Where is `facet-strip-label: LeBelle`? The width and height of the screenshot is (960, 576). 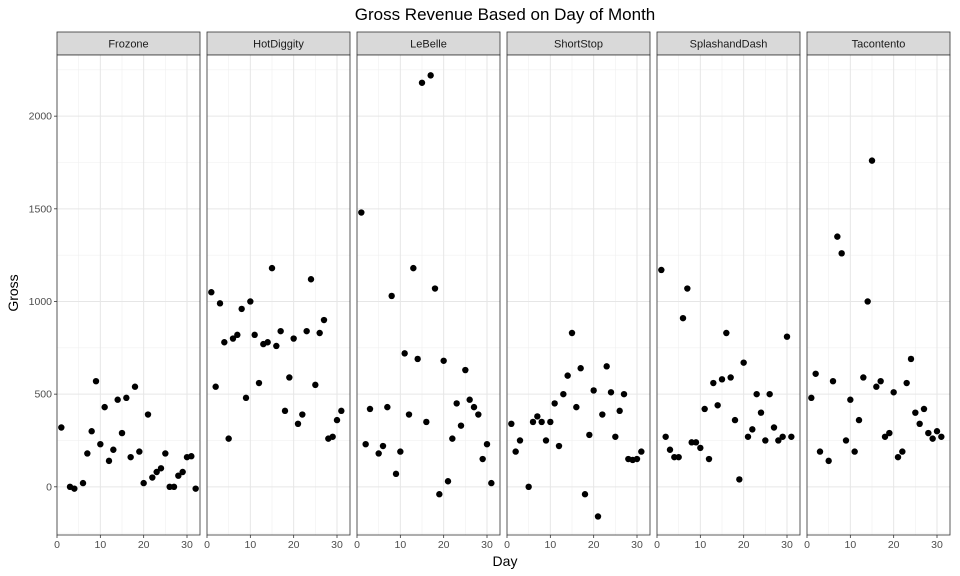 facet-strip-label: LeBelle is located at coordinates (428, 45).